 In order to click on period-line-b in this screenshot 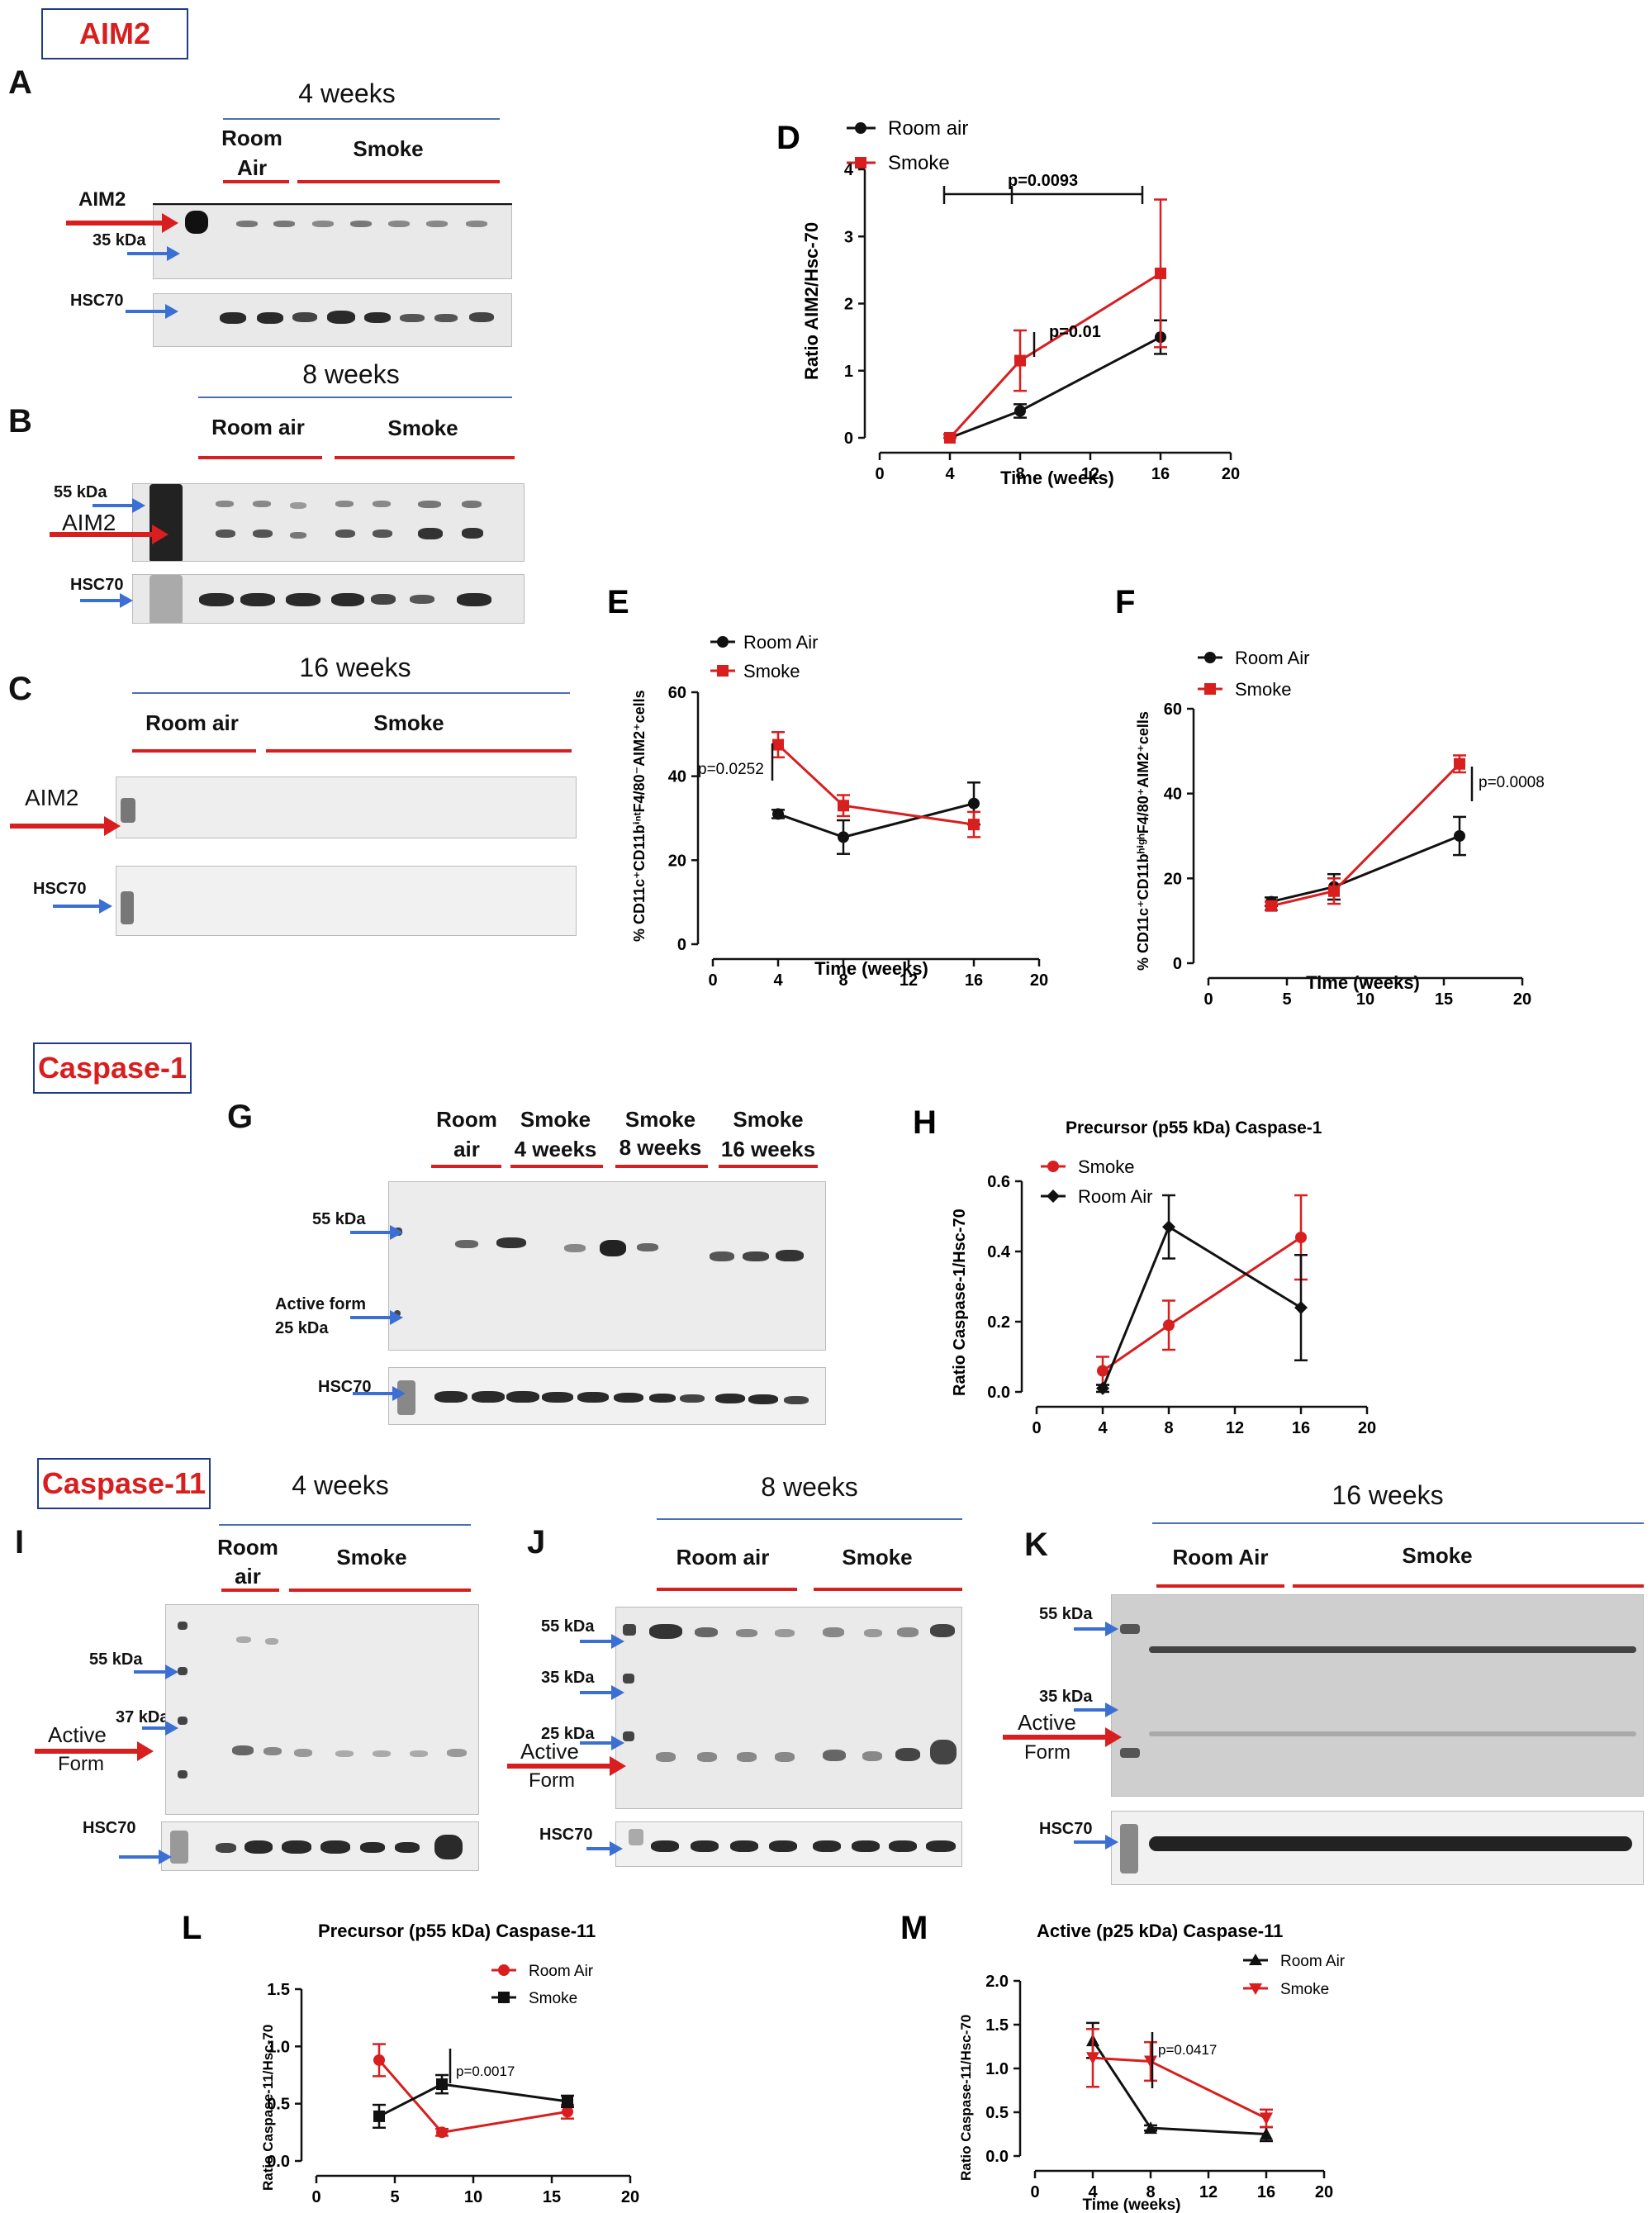, I will do `click(355, 397)`.